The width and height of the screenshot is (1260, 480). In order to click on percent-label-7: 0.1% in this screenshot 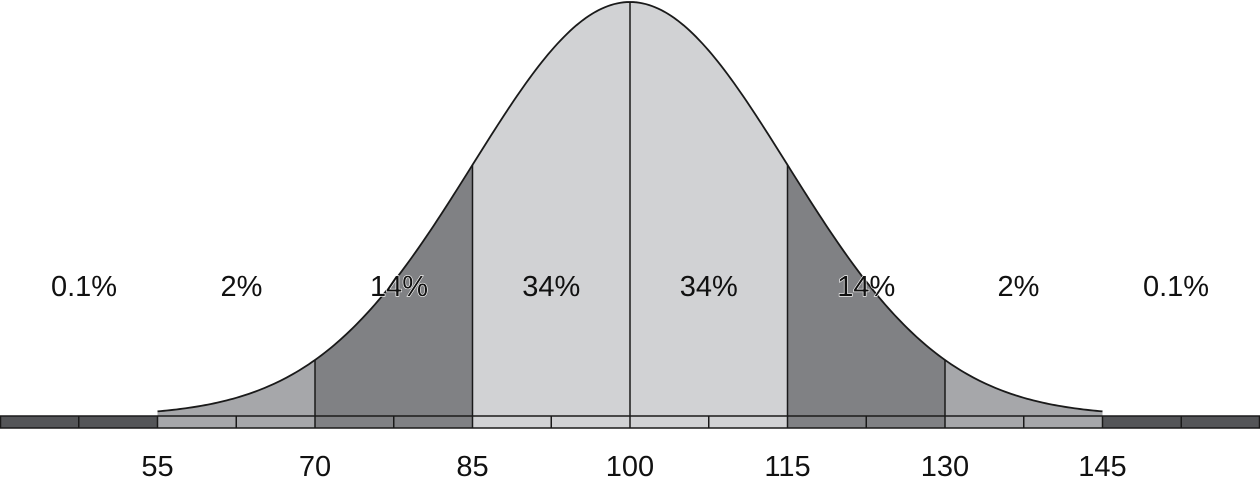, I will do `click(1176, 287)`.